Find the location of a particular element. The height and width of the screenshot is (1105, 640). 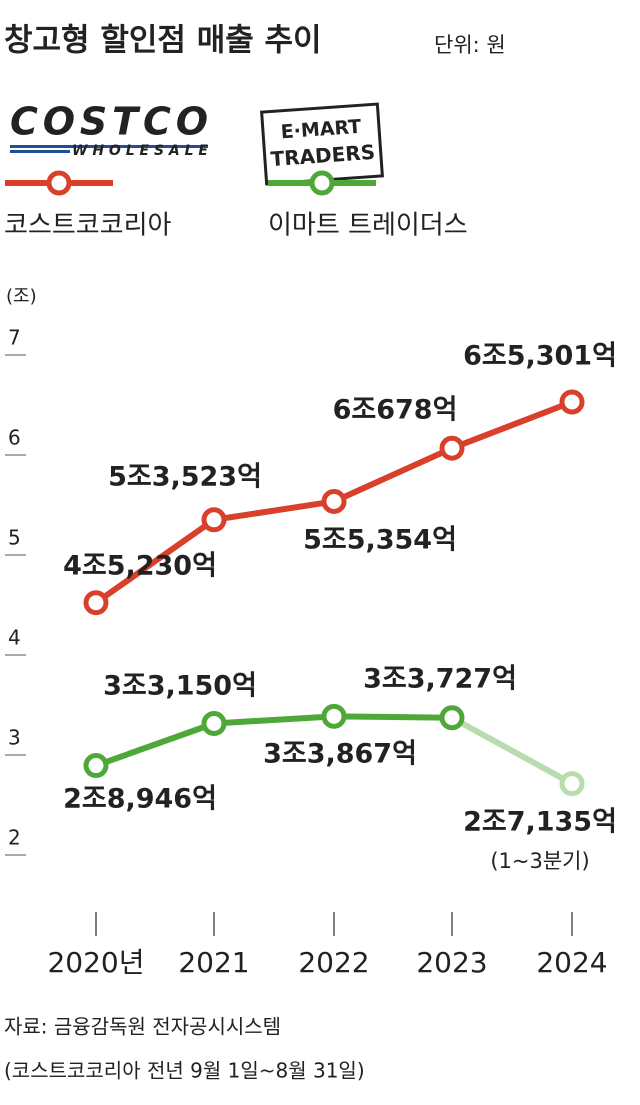

partial-note: (1~3분기) is located at coordinates (539, 861).